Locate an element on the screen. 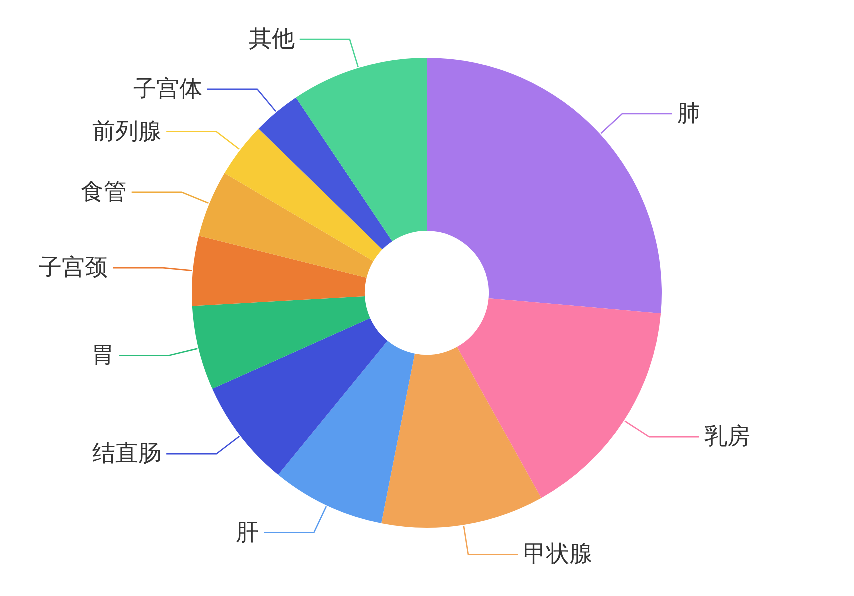 Image resolution: width=854 pixels, height=596 pixels. slice-label: 肝 is located at coordinates (248, 533).